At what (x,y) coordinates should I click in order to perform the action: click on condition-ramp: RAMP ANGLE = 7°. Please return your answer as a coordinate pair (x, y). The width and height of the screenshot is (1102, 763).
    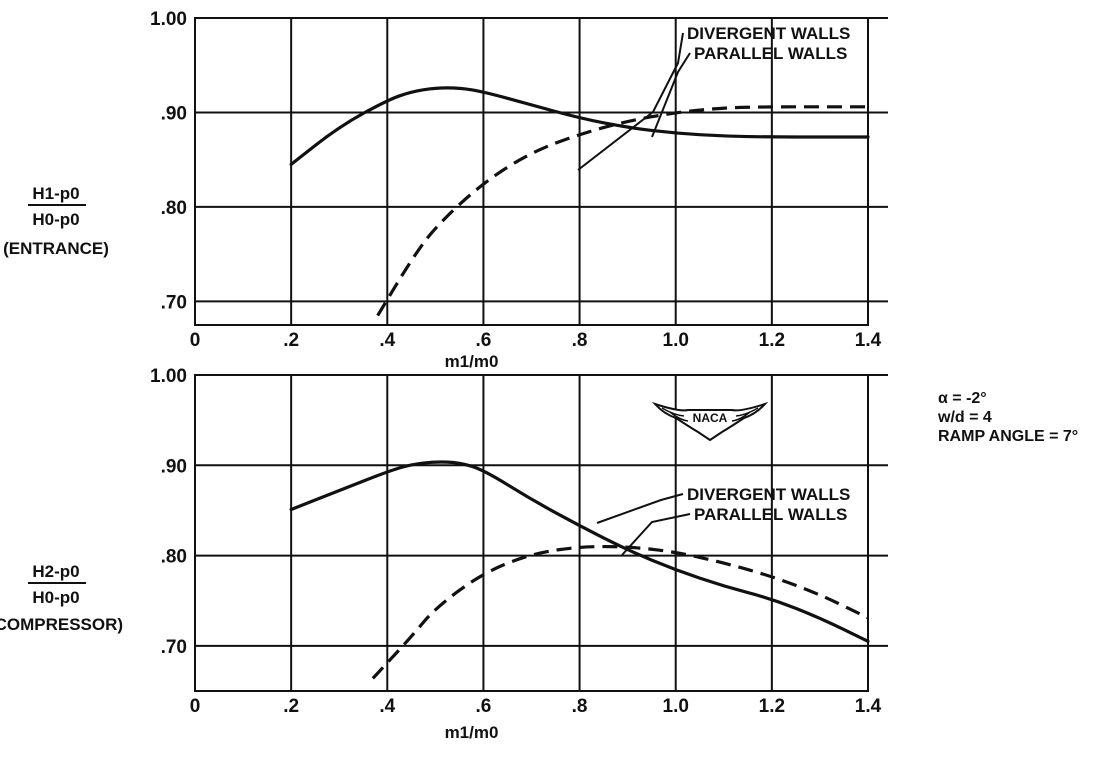
    Looking at the image, I should click on (1008, 436).